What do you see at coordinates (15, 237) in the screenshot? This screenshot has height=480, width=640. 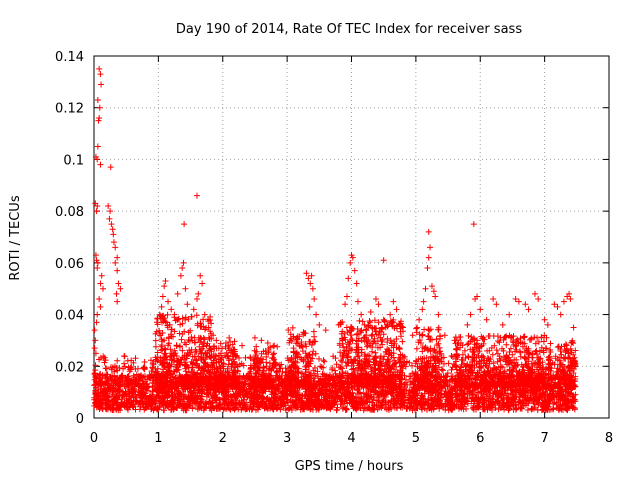 I see `y-axis-label: ROTI / TECUs` at bounding box center [15, 237].